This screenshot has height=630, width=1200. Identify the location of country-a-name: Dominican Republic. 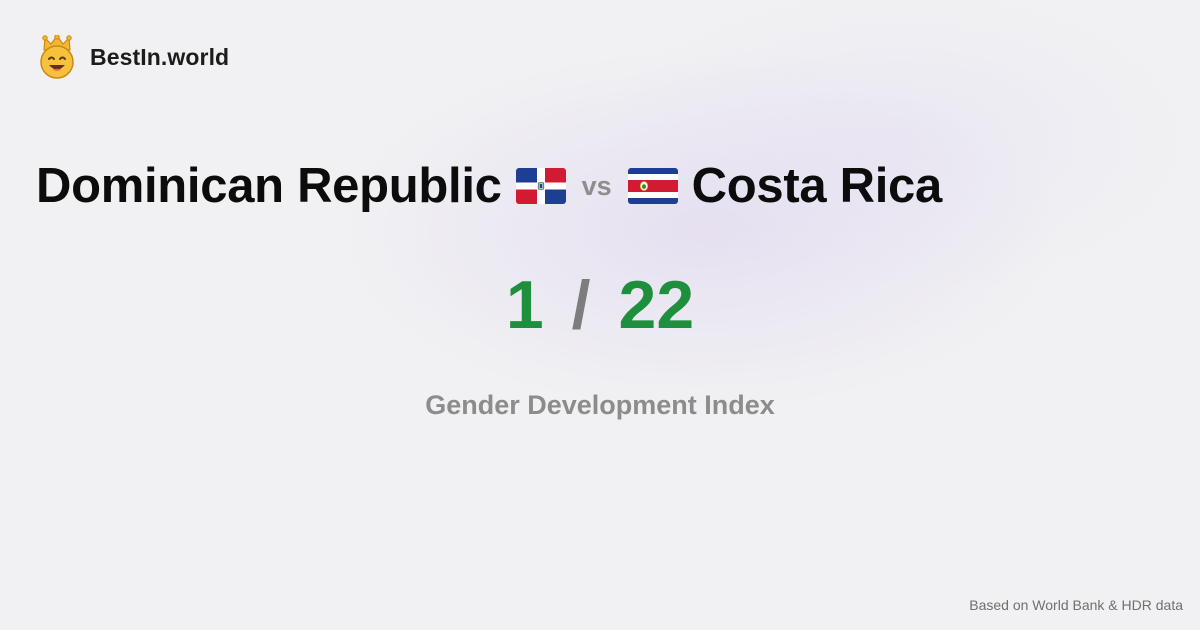
(269, 186).